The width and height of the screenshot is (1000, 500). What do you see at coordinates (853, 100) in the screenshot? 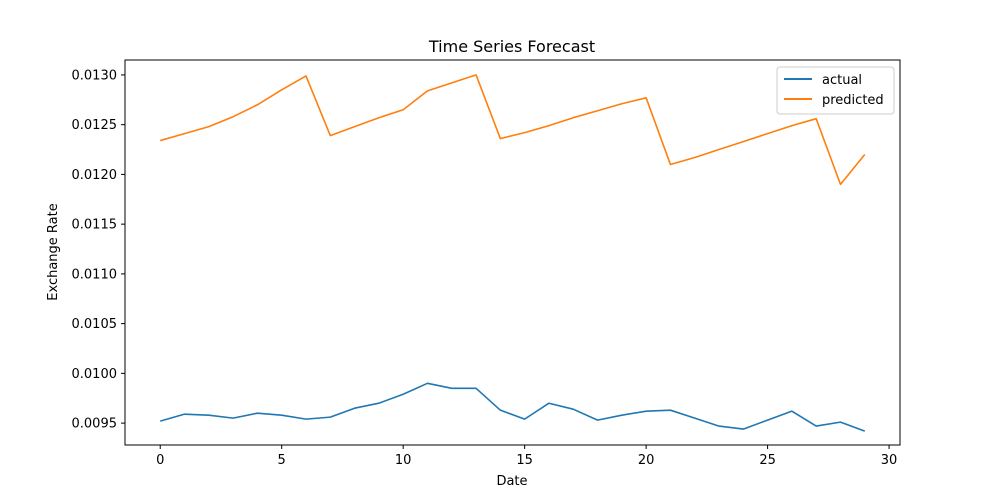
I see `legend-entry-predicted: predicted` at bounding box center [853, 100].